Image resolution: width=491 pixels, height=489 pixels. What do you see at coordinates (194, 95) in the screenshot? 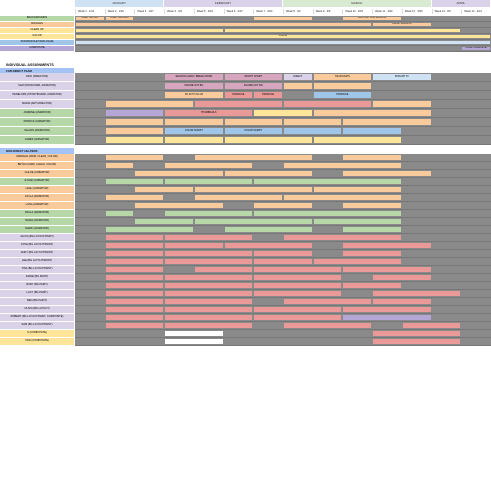
I see `task-bar: SC 26 TO SC 29` at bounding box center [194, 95].